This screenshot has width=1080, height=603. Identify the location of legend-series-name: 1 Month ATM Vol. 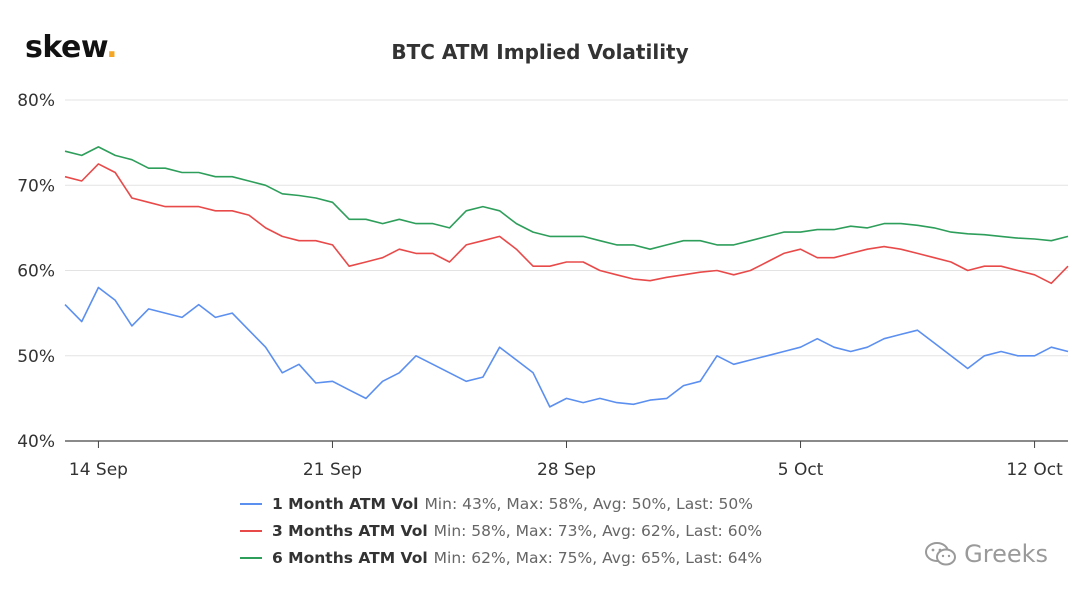
(345, 503).